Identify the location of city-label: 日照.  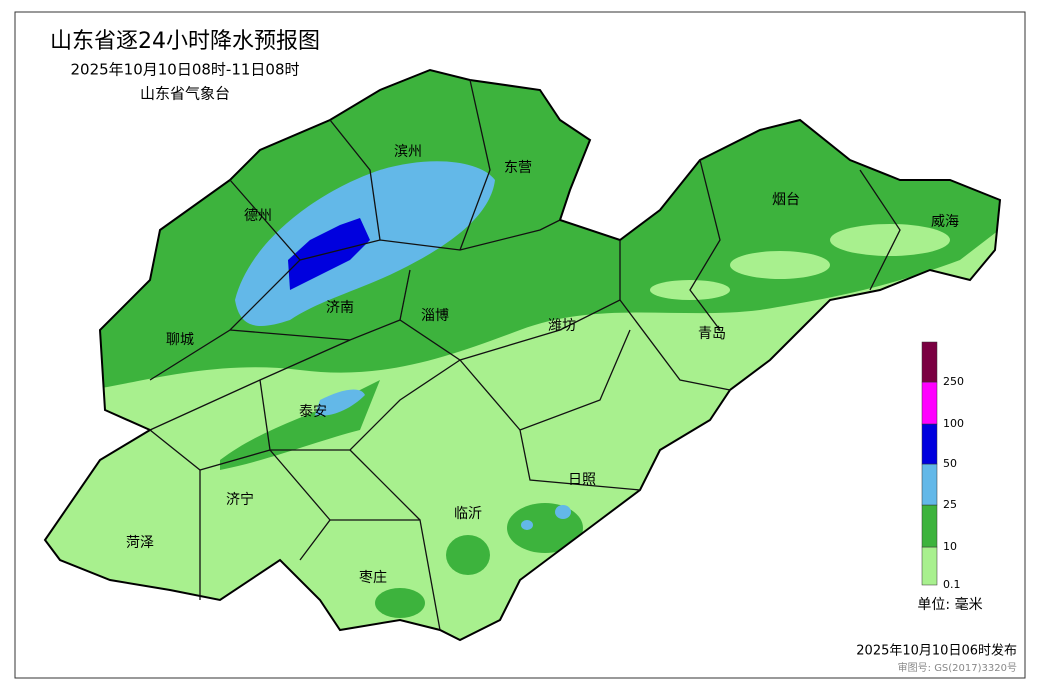
(582, 480).